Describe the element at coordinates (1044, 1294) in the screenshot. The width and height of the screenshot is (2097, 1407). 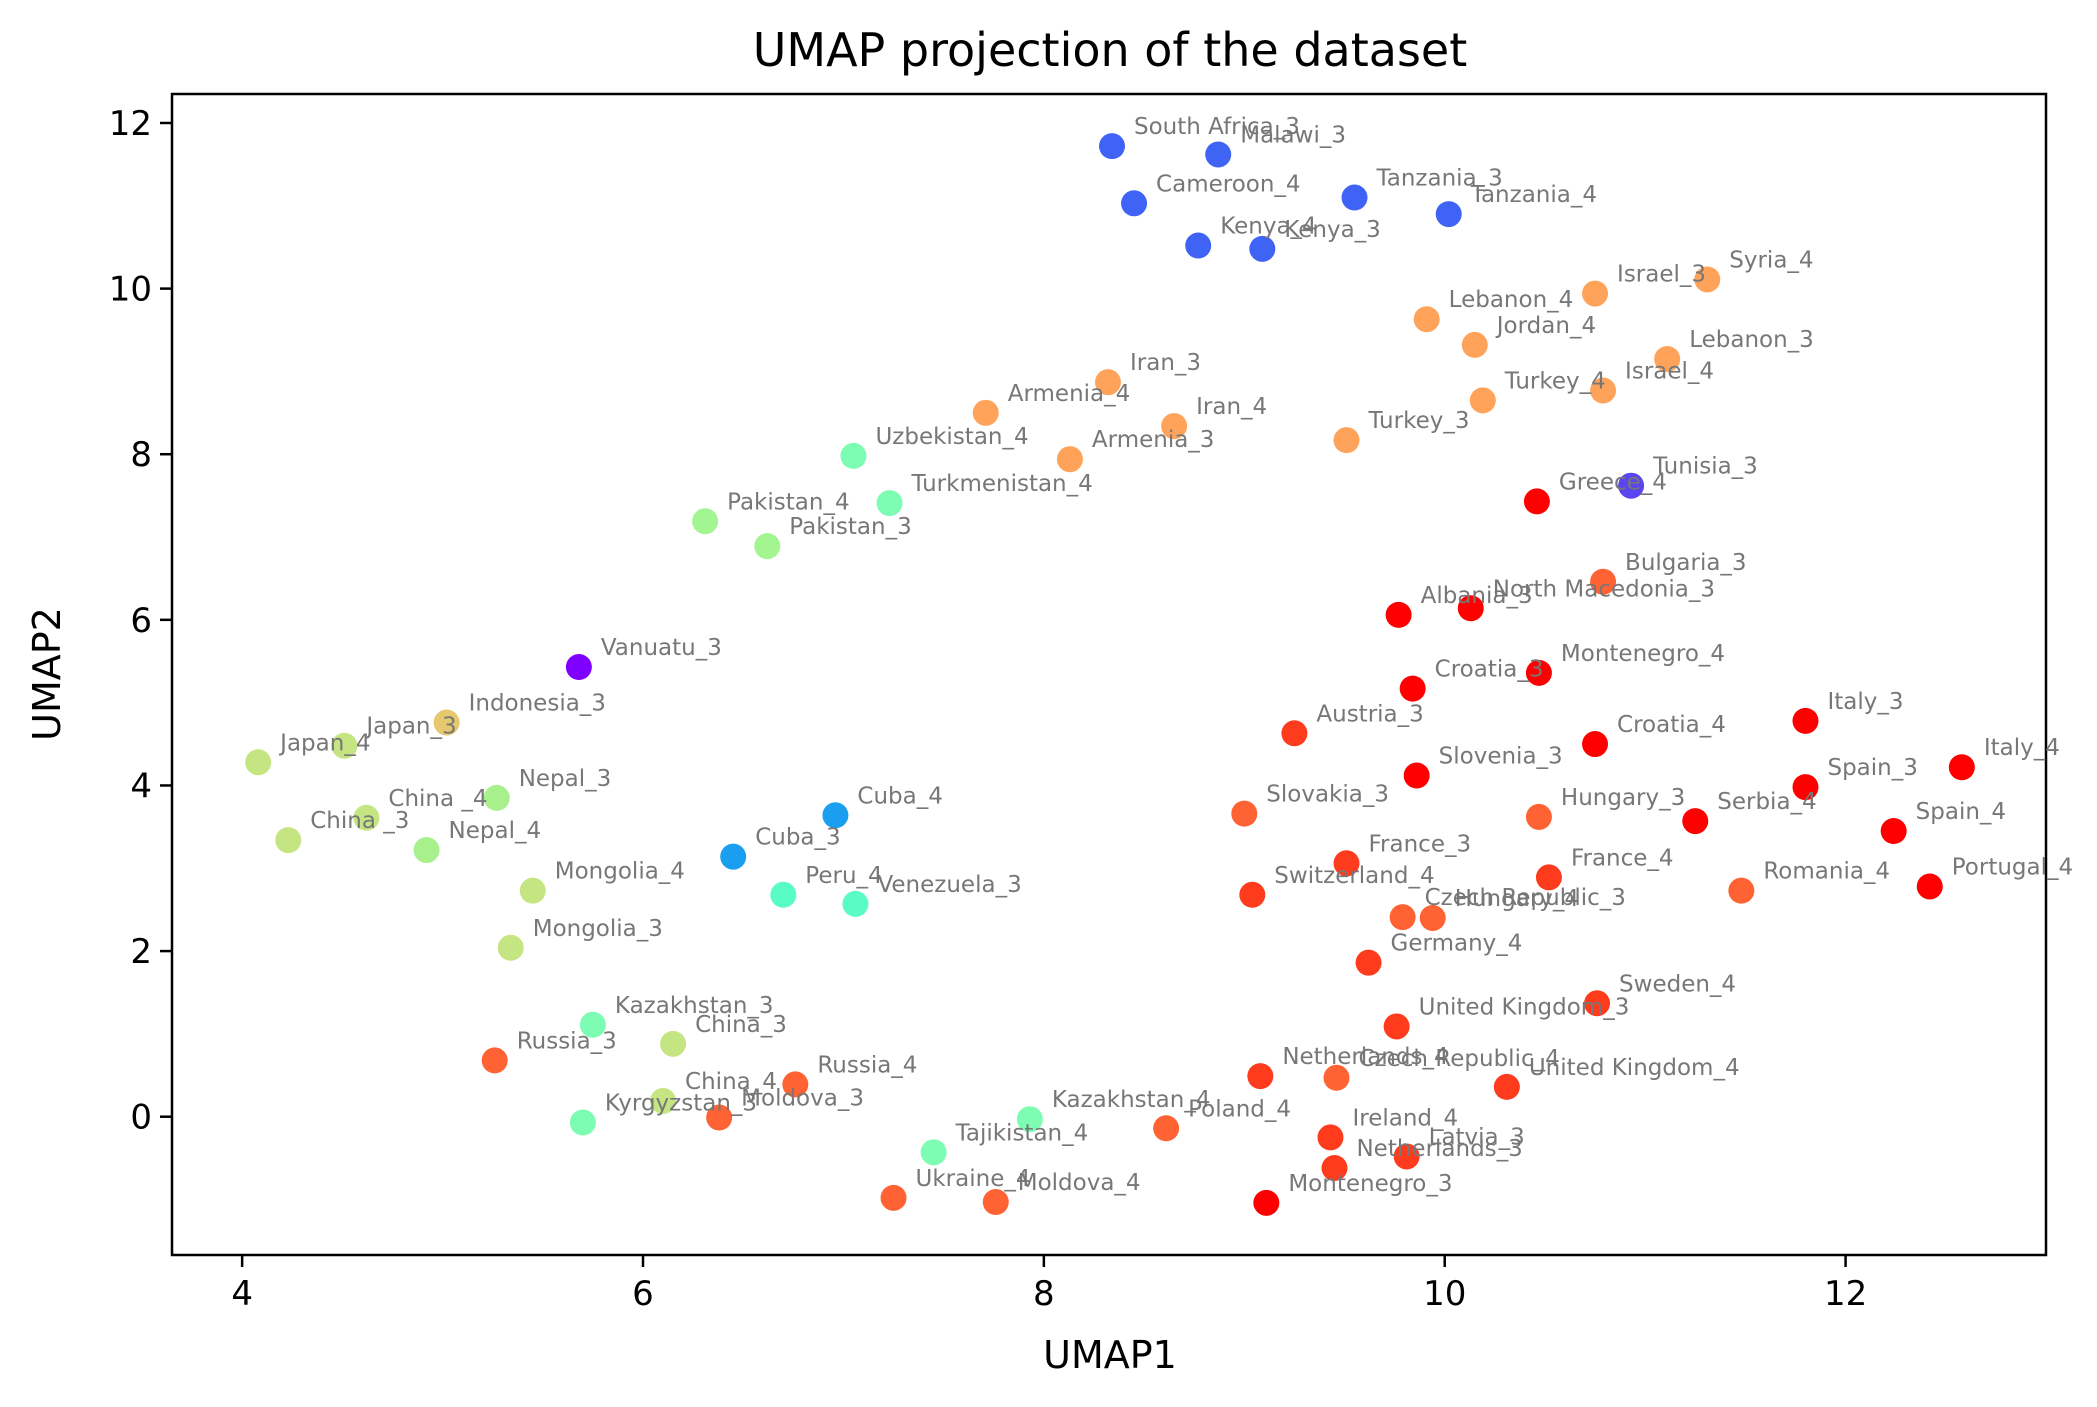
I see `x-tick-label: 8` at that location.